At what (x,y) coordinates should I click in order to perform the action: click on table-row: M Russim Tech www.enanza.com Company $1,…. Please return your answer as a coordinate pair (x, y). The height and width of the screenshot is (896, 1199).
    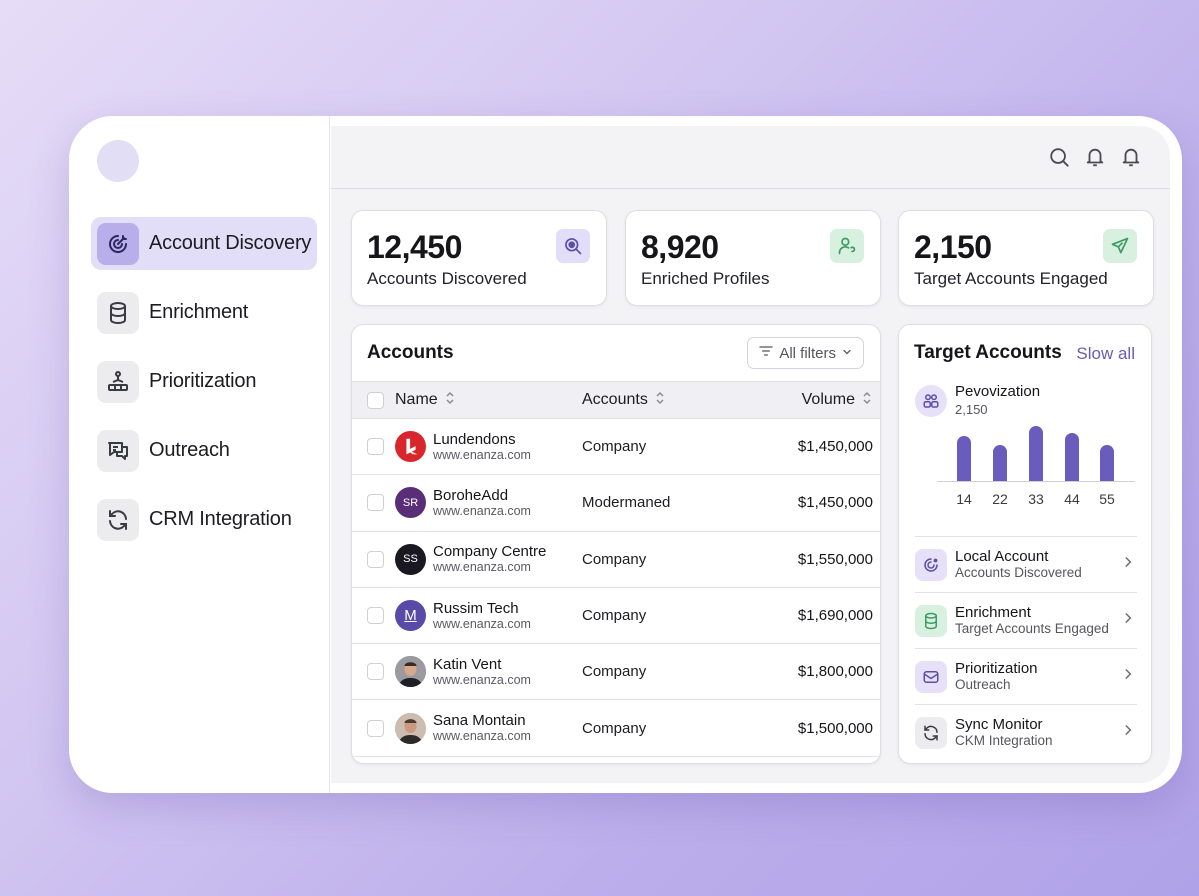
    Looking at the image, I should click on (616, 616).